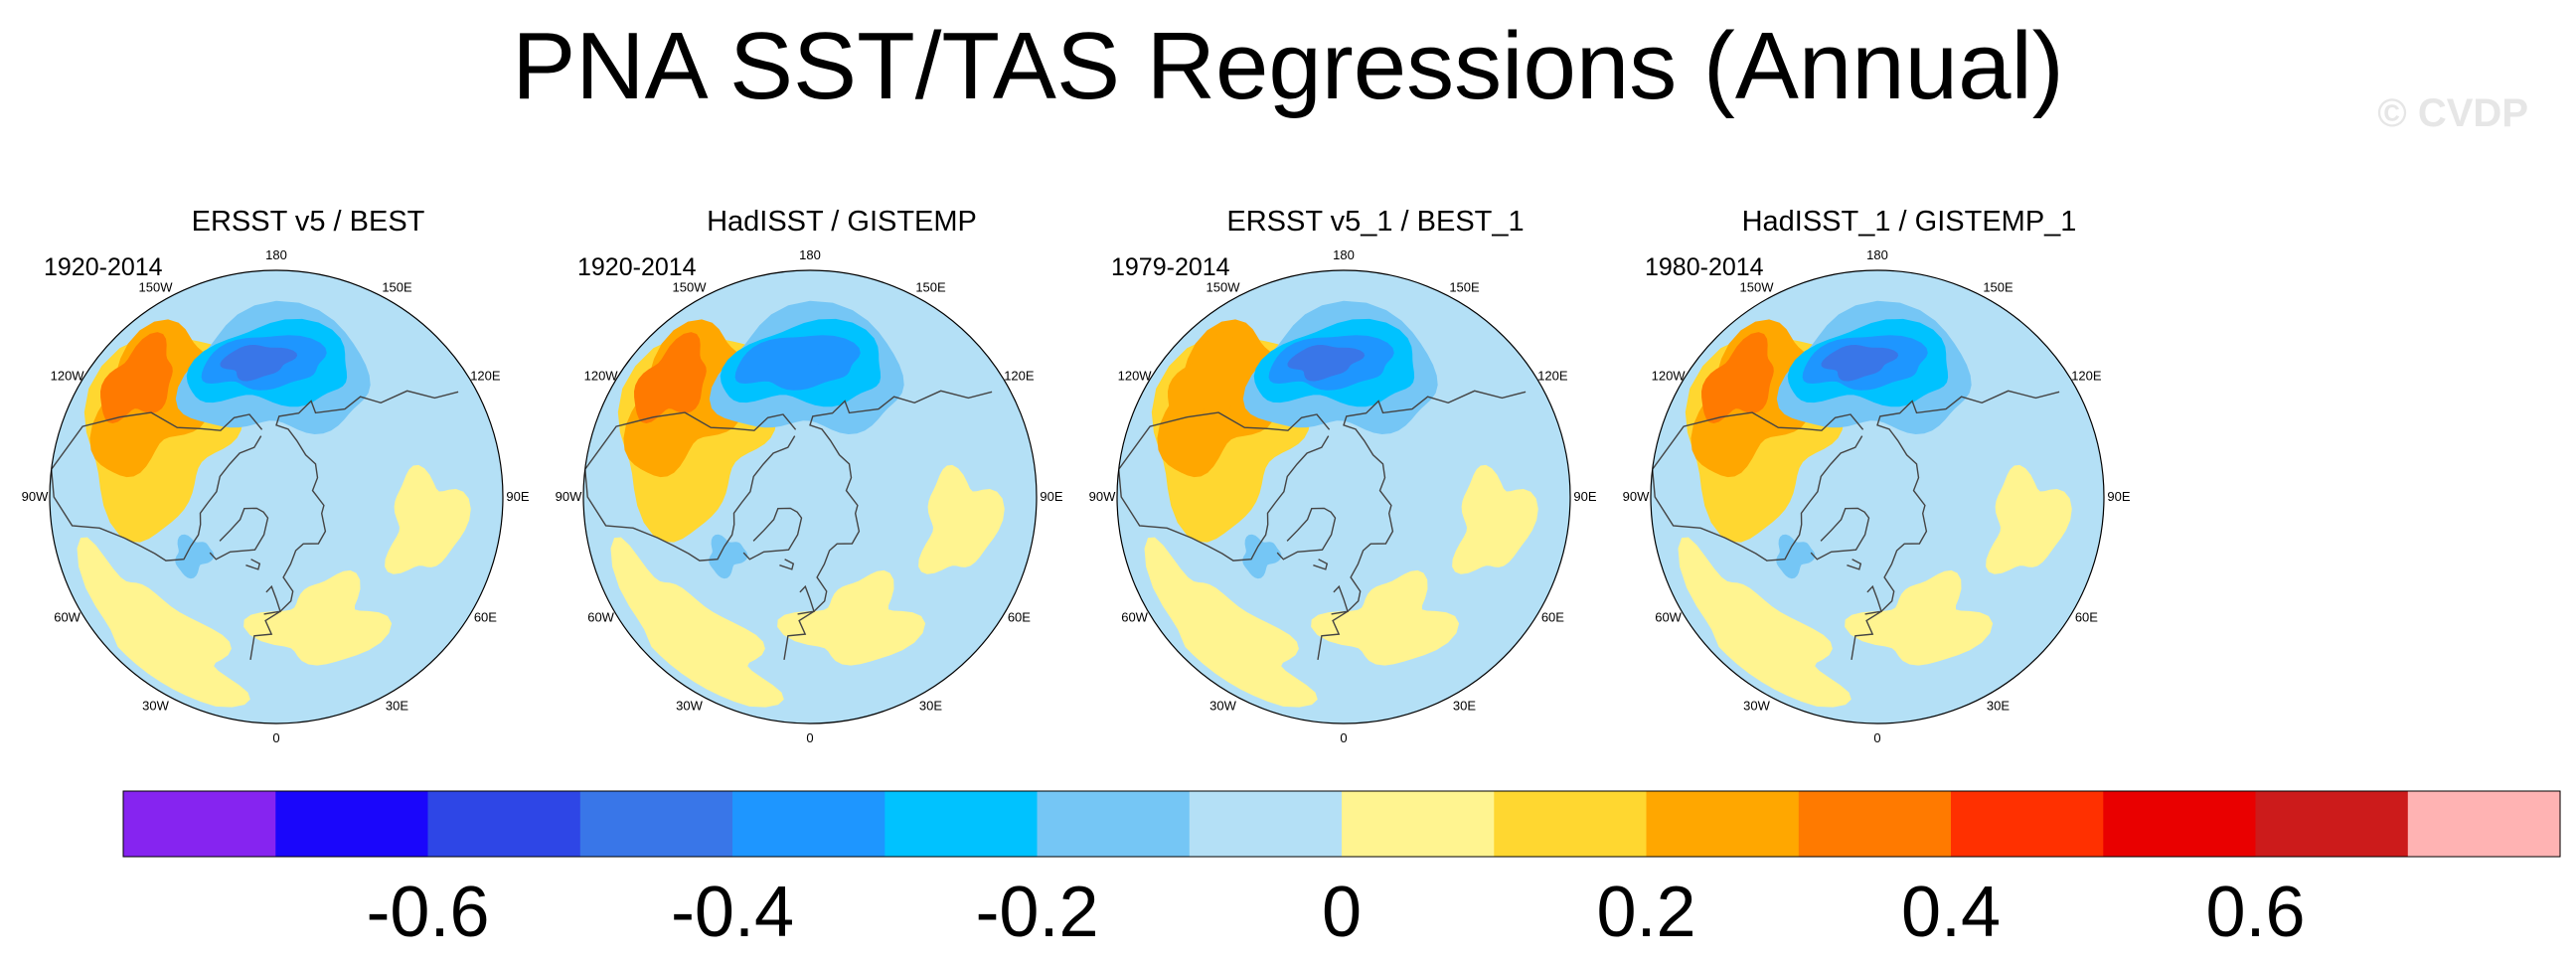 The height and width of the screenshot is (965, 2576). Describe the element at coordinates (732, 913) in the screenshot. I see `colorbar-tick-label: -0.4` at that location.